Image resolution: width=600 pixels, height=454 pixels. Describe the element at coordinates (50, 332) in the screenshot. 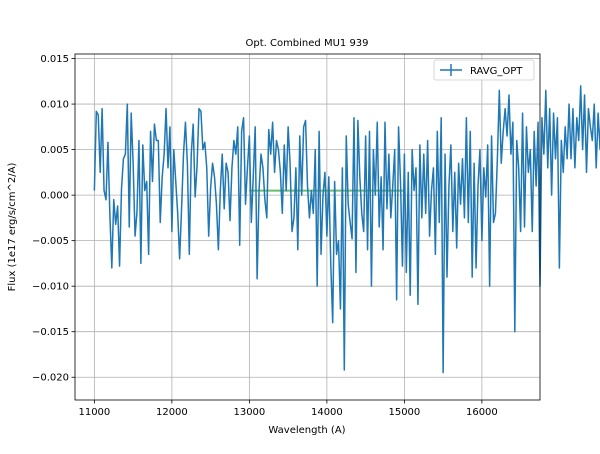

I see `y-tick-label: −0.015` at that location.